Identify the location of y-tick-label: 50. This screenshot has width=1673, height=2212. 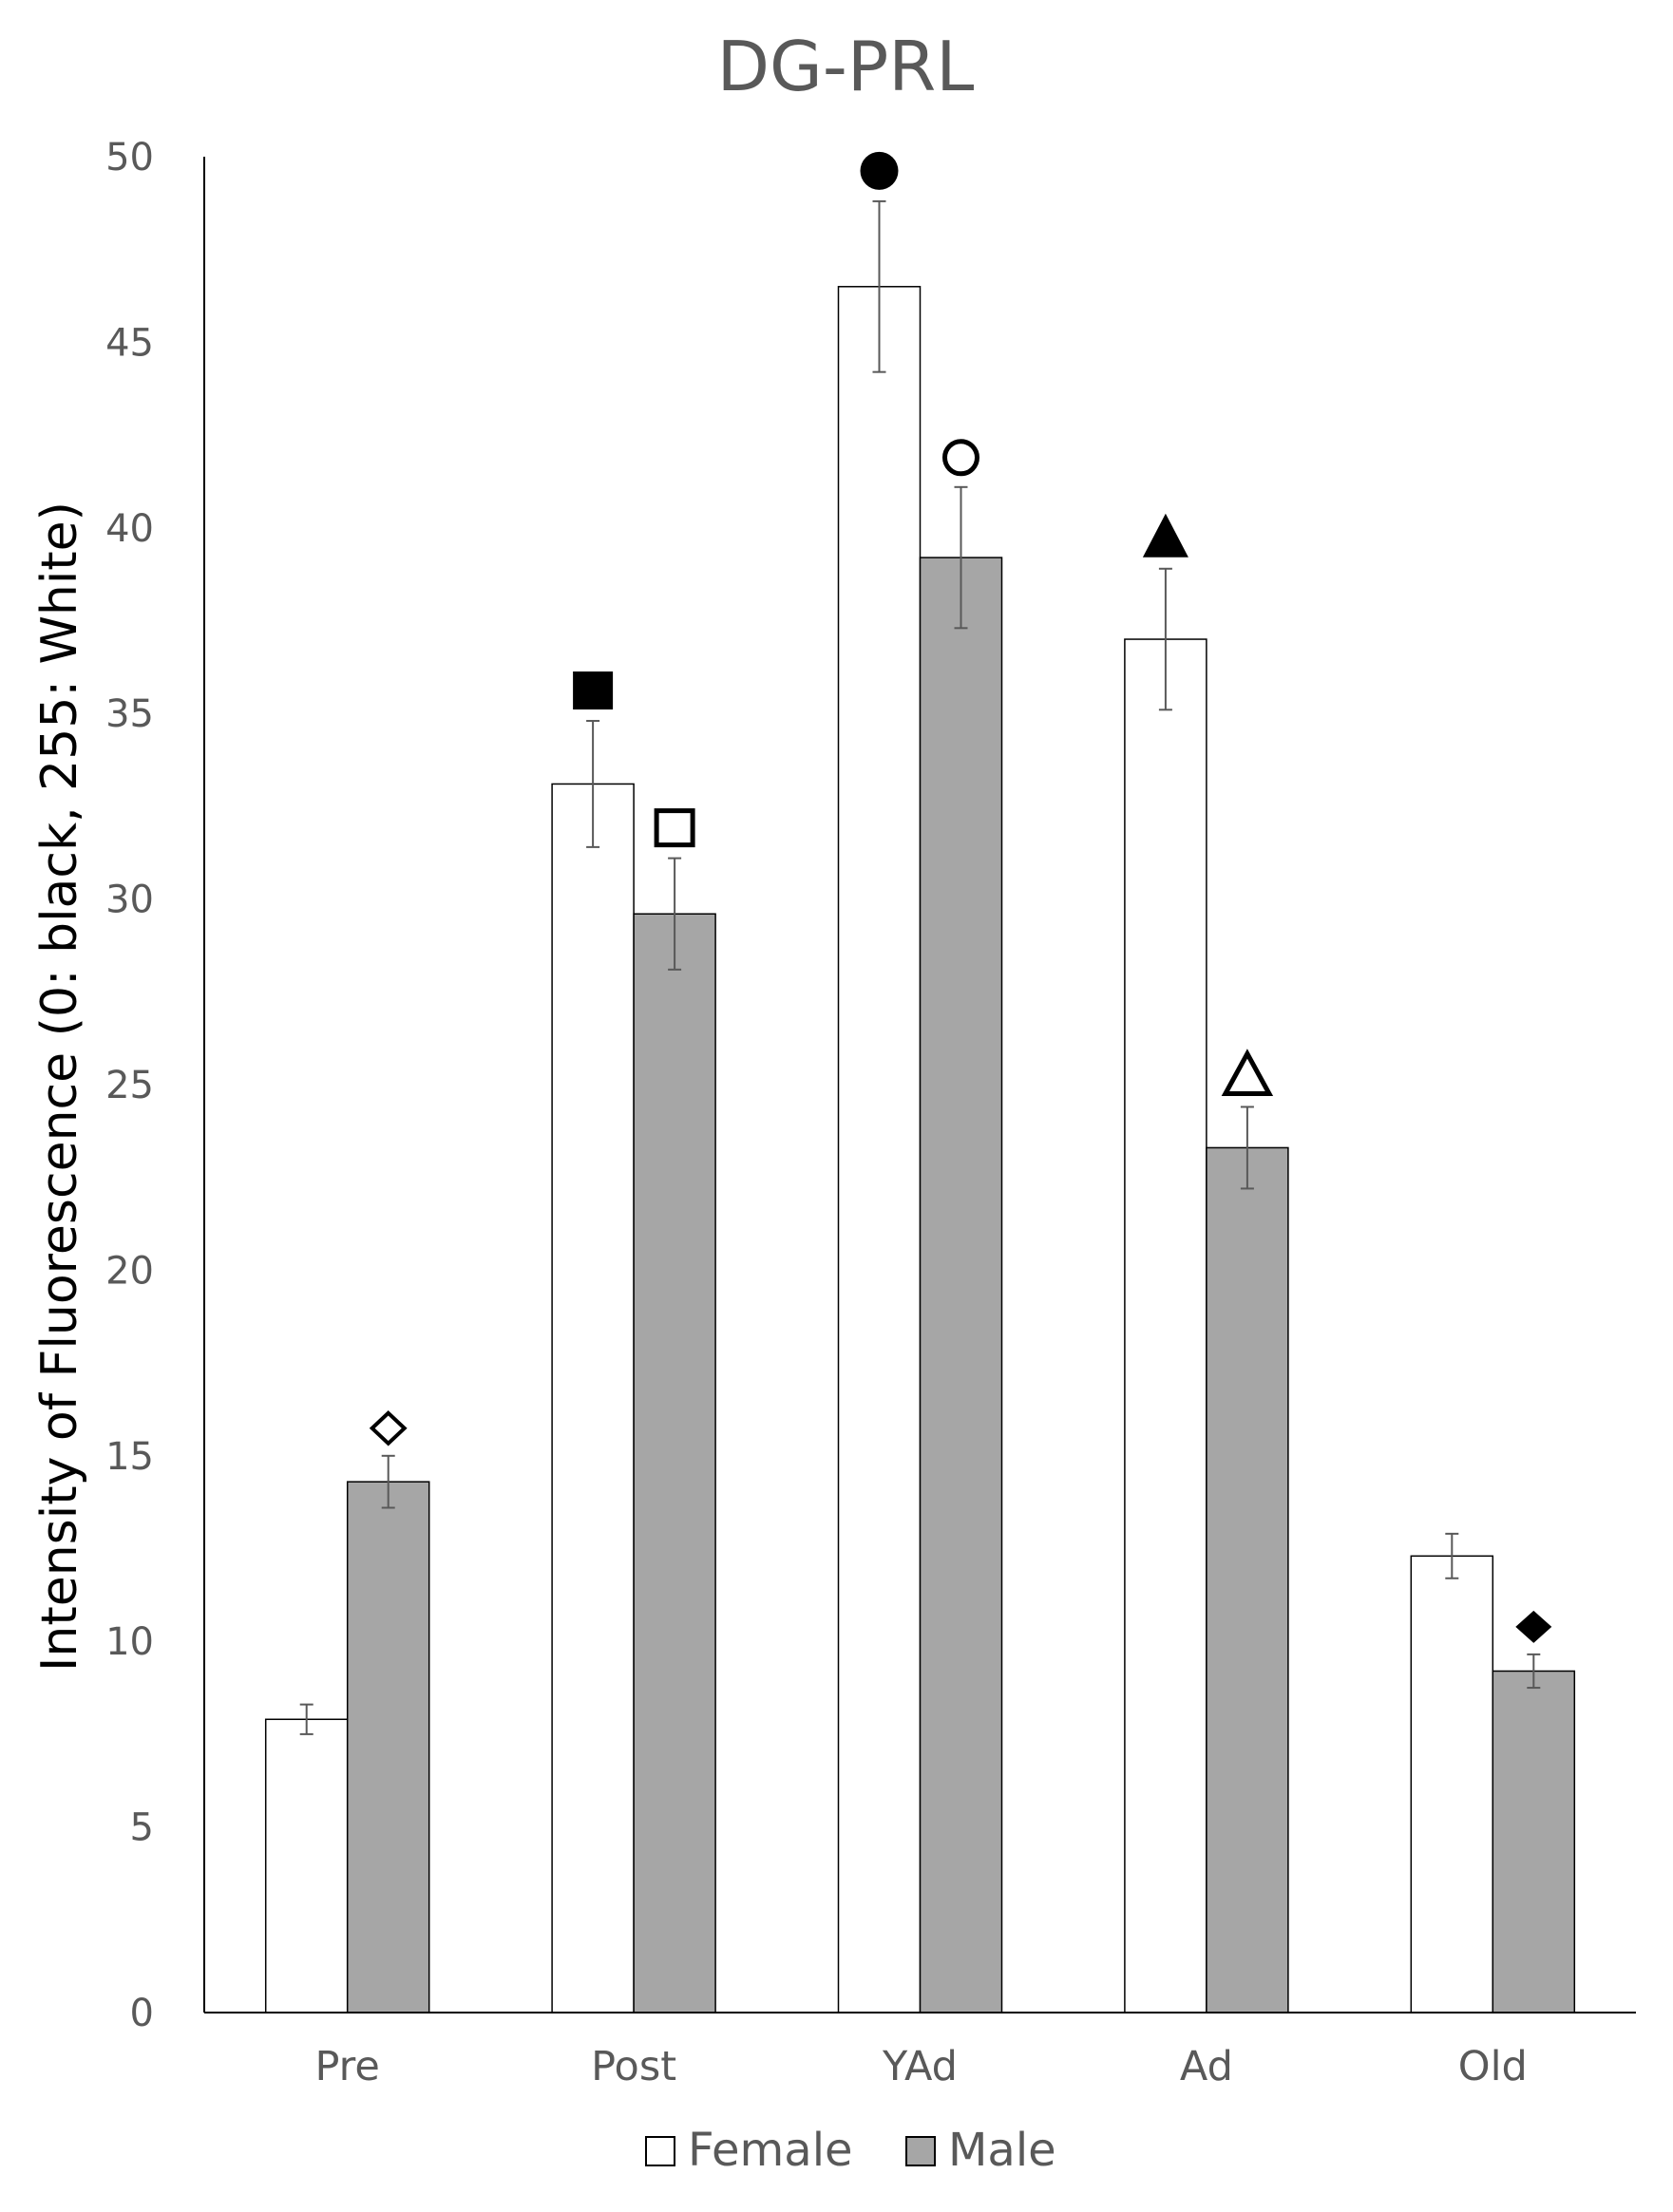
(129, 158).